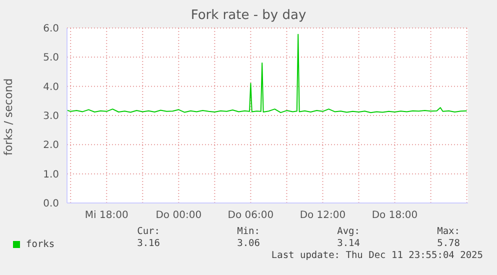  Describe the element at coordinates (51, 87) in the screenshot. I see `y-tick-label: 4.0` at that location.